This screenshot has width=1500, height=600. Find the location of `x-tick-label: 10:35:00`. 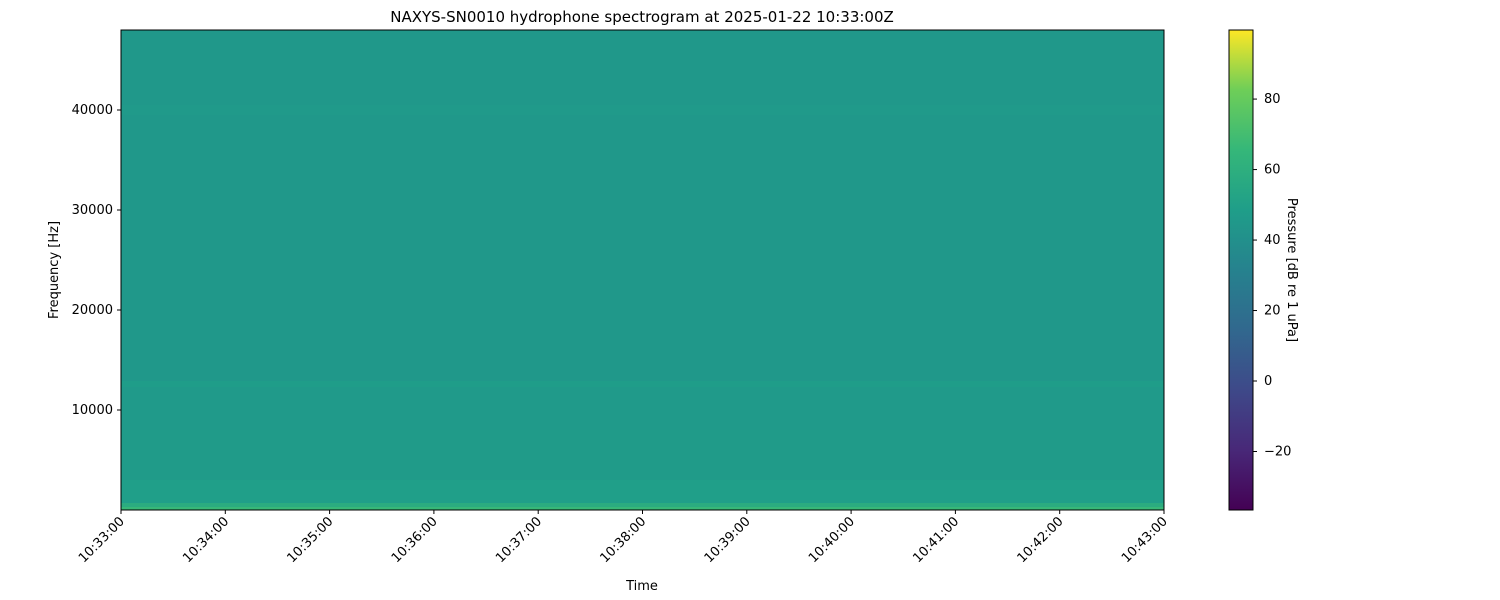

x-tick-label: 10:35:00 is located at coordinates (311, 540).